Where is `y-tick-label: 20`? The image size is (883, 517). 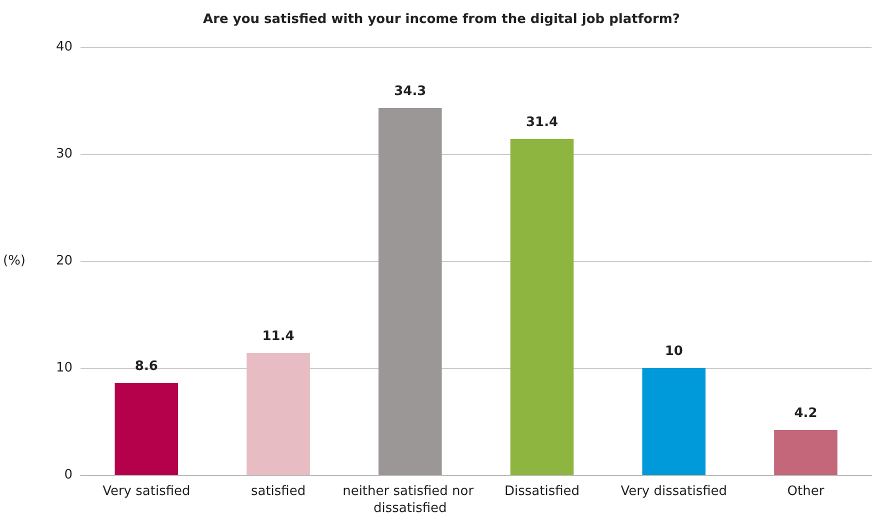
y-tick-label: 20 is located at coordinates (64, 261).